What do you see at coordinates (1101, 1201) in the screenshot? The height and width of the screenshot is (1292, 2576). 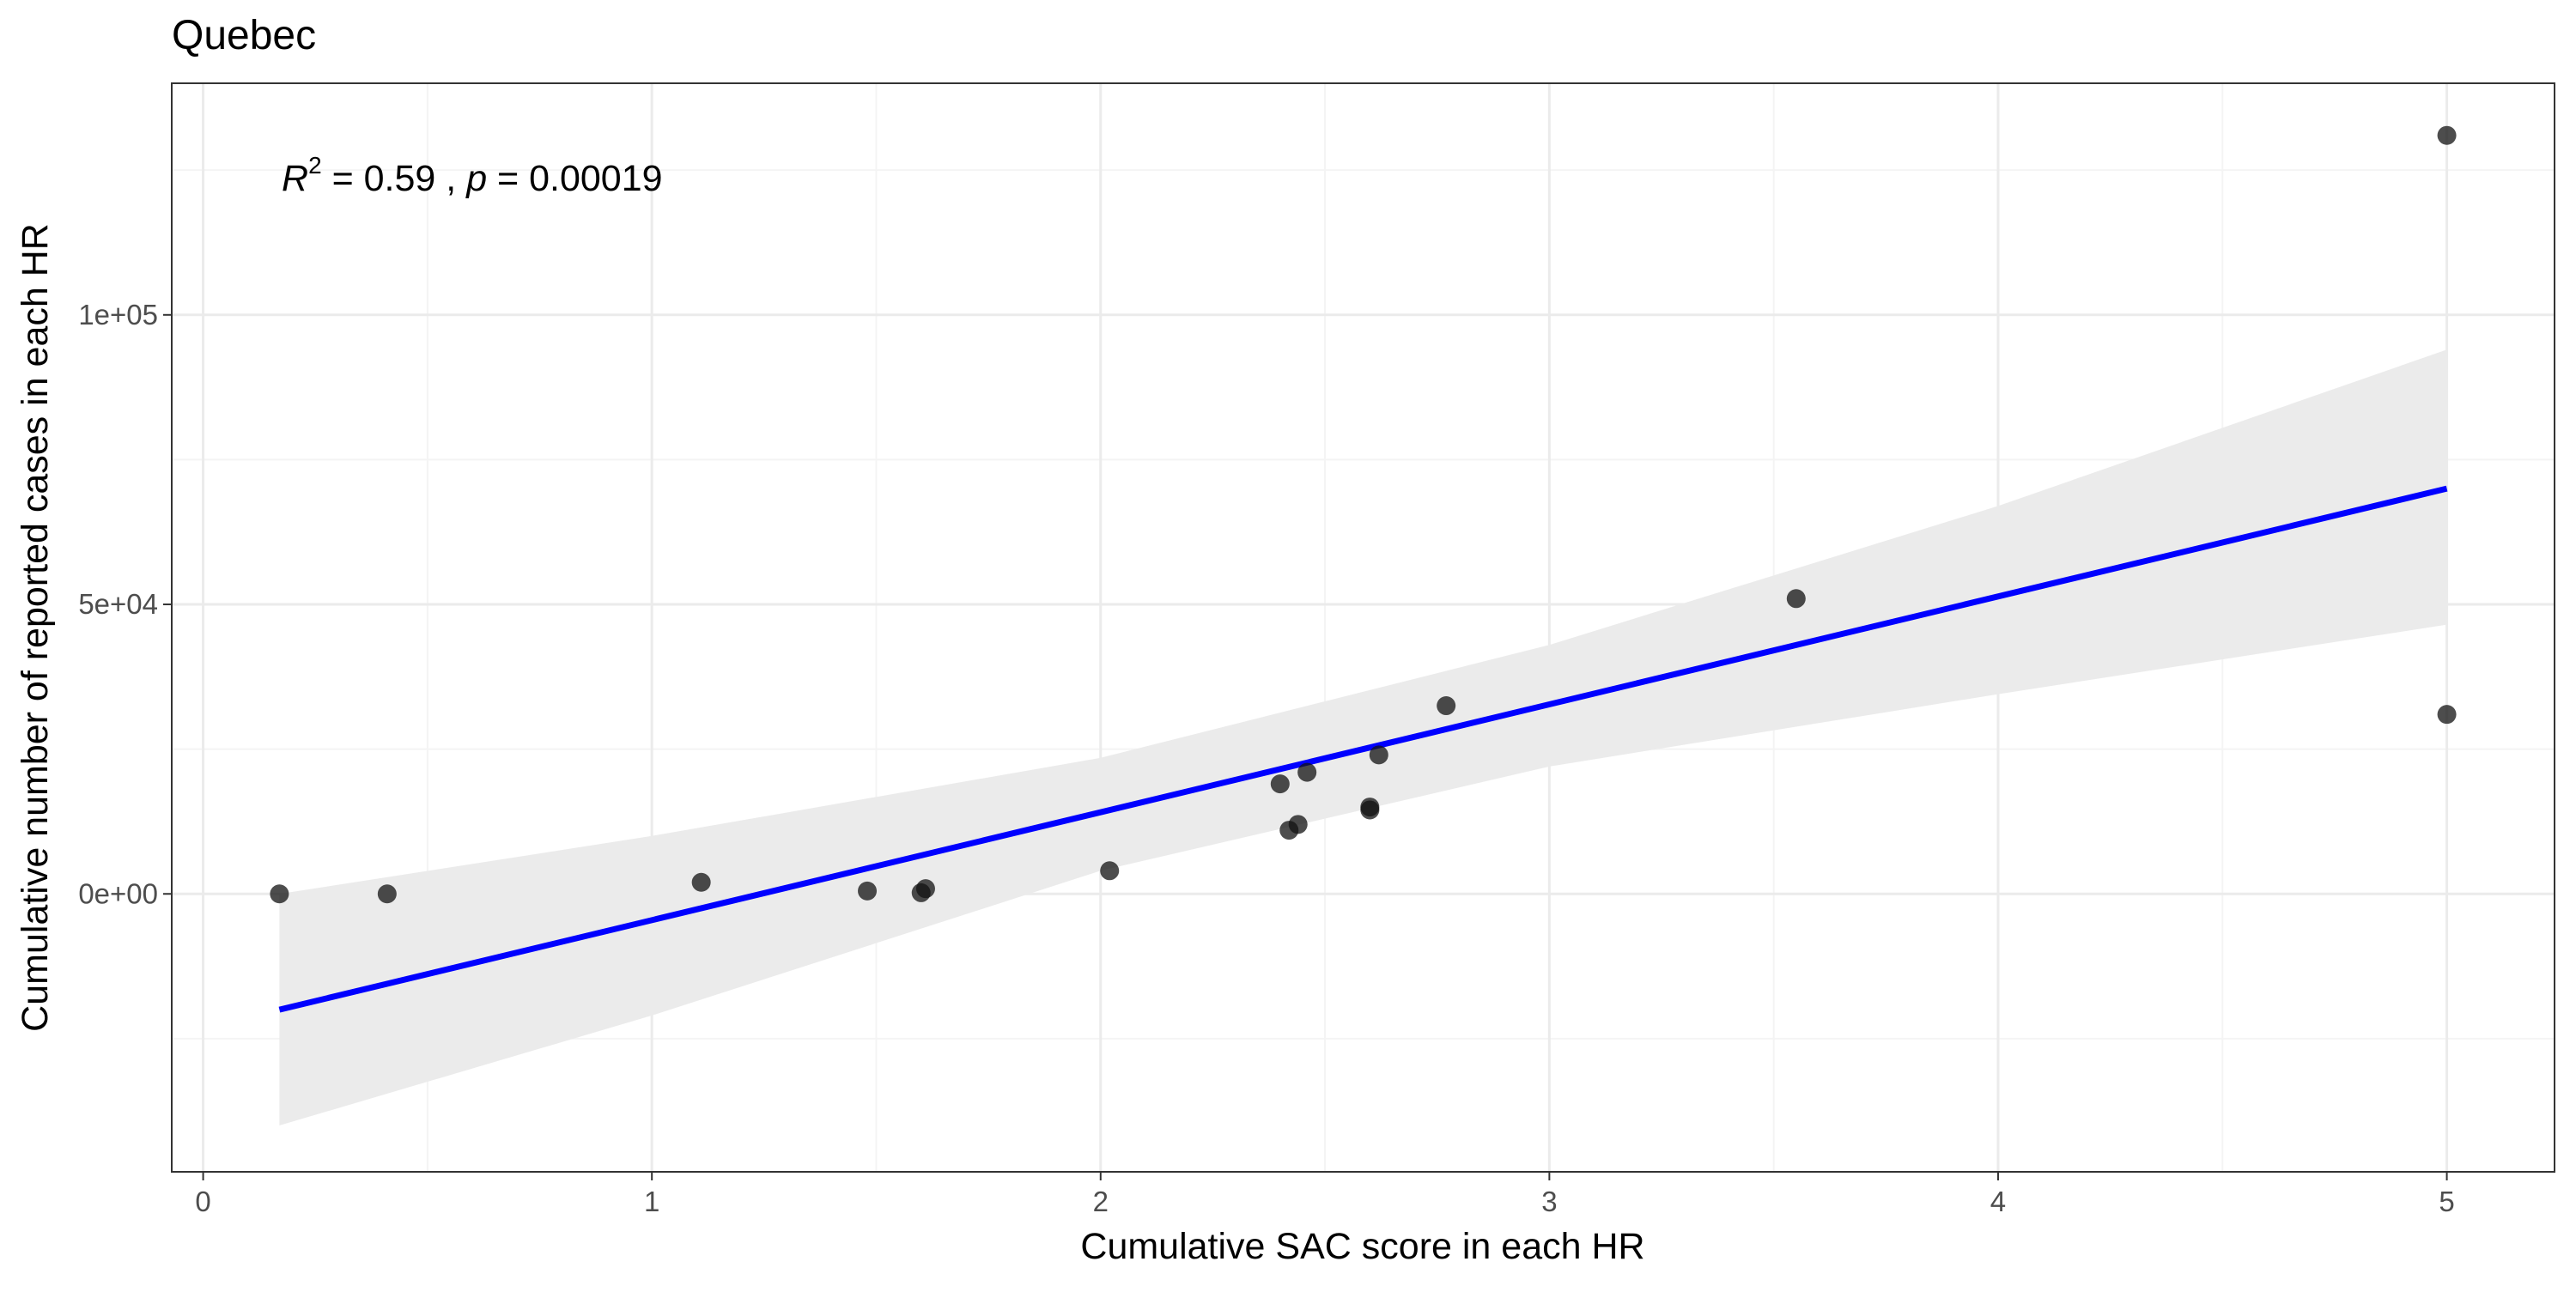 I see `x-tick-label: 2` at bounding box center [1101, 1201].